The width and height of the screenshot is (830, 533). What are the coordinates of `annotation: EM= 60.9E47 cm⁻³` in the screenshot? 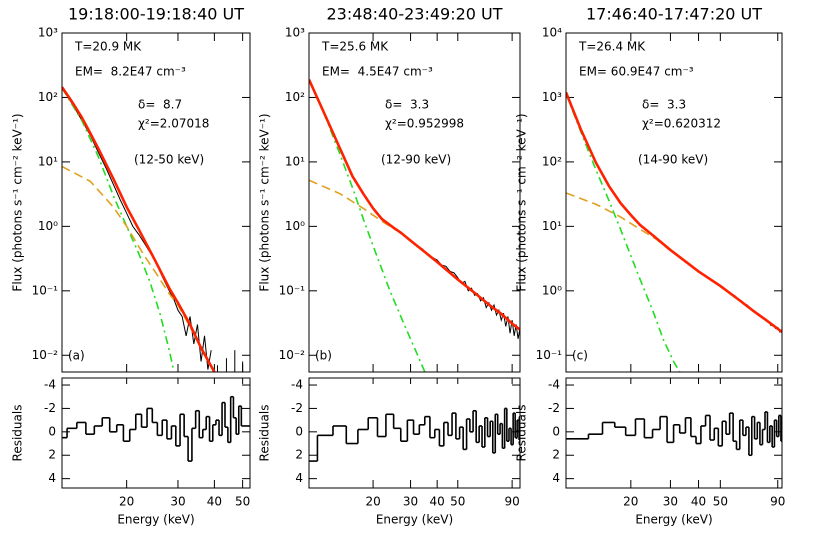 It's located at (636, 72).